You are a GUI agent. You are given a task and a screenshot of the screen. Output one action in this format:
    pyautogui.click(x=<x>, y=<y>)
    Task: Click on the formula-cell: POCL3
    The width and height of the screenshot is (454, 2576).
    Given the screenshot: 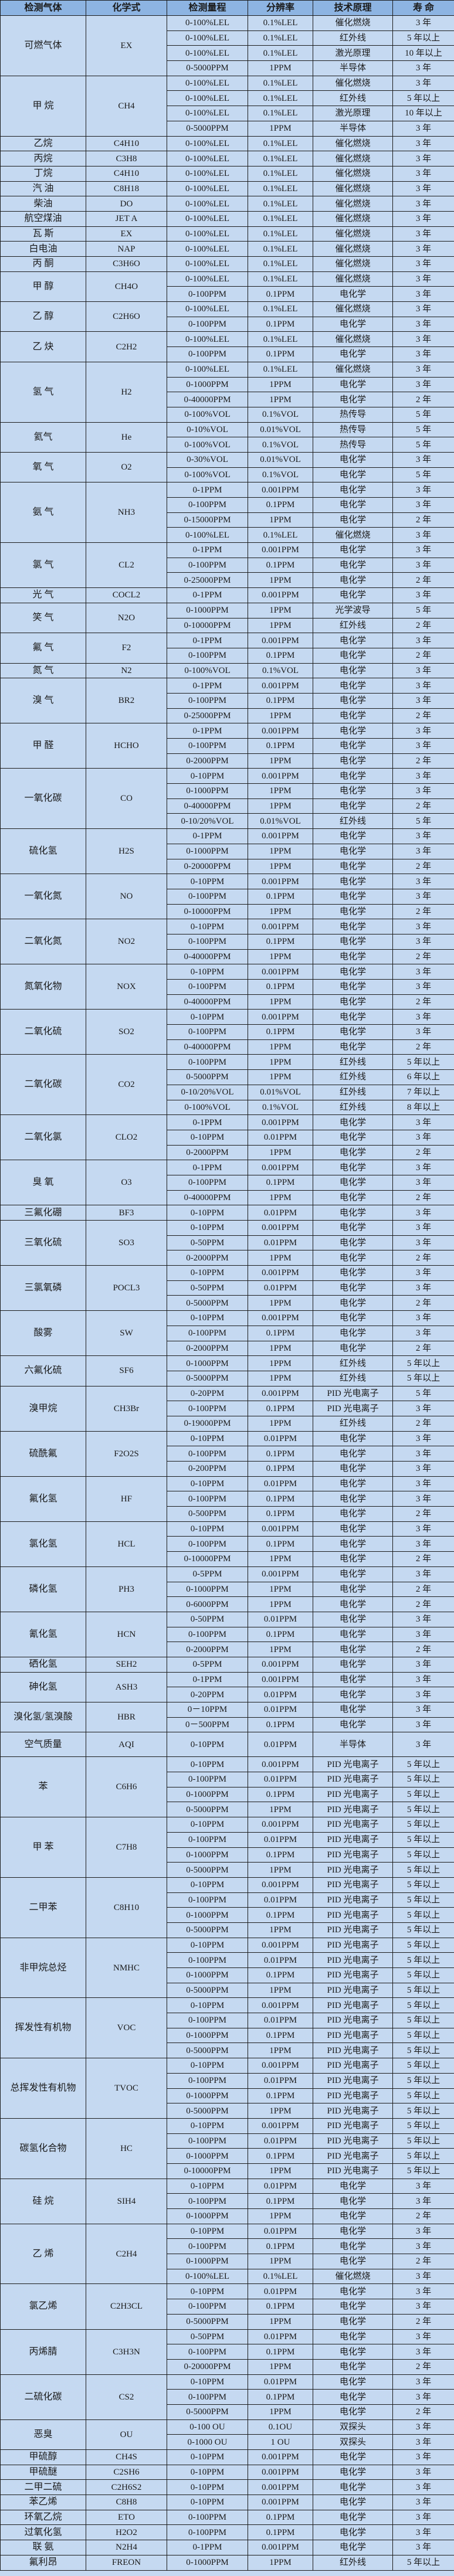 What is the action you would take?
    pyautogui.click(x=126, y=1288)
    